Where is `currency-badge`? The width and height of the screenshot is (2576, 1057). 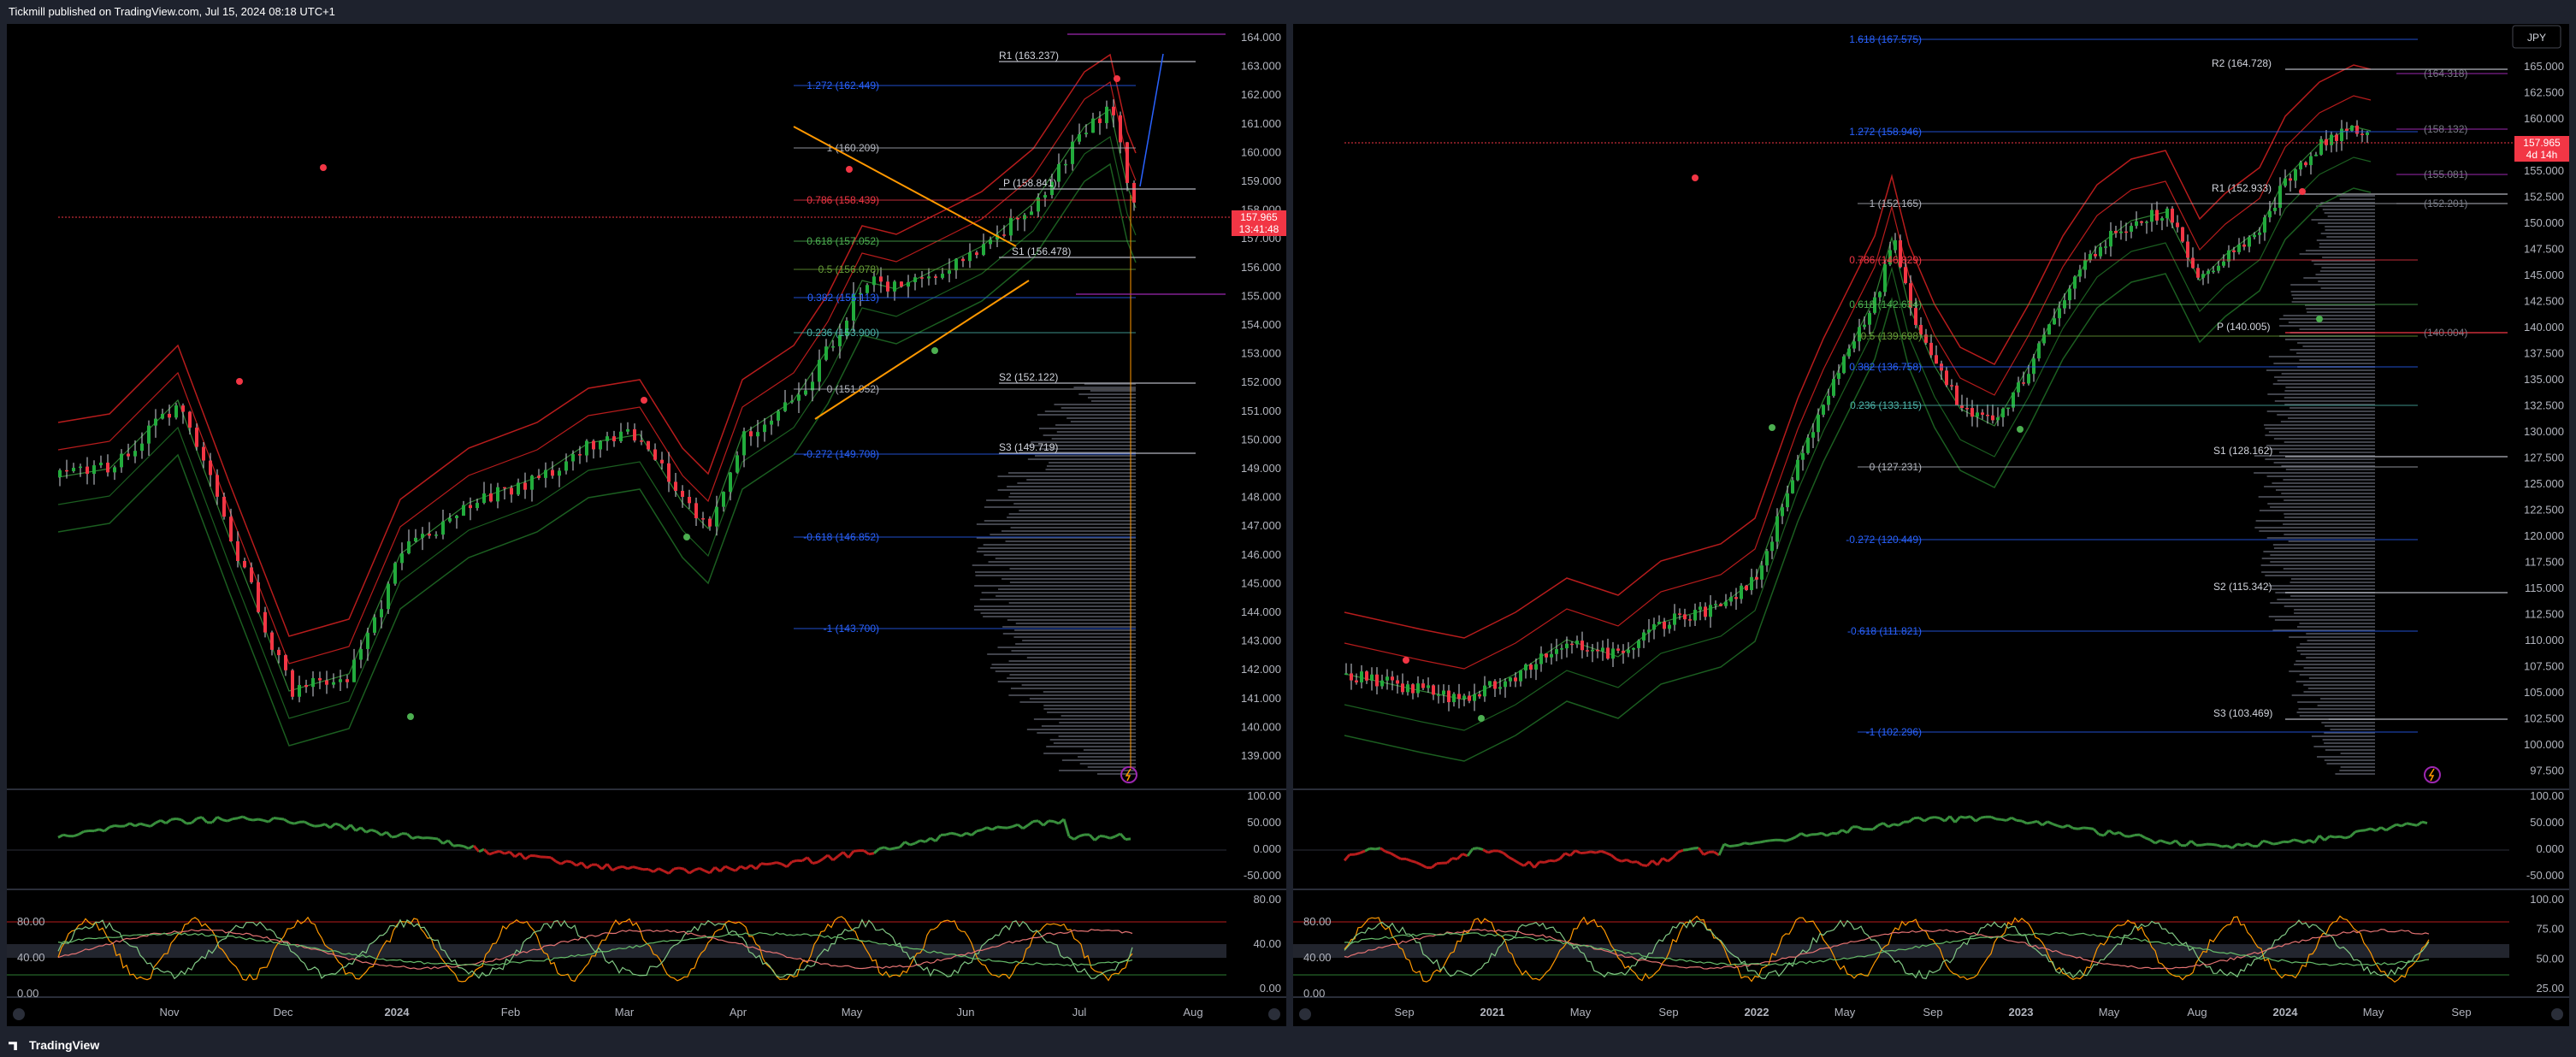 currency-badge is located at coordinates (2536, 37).